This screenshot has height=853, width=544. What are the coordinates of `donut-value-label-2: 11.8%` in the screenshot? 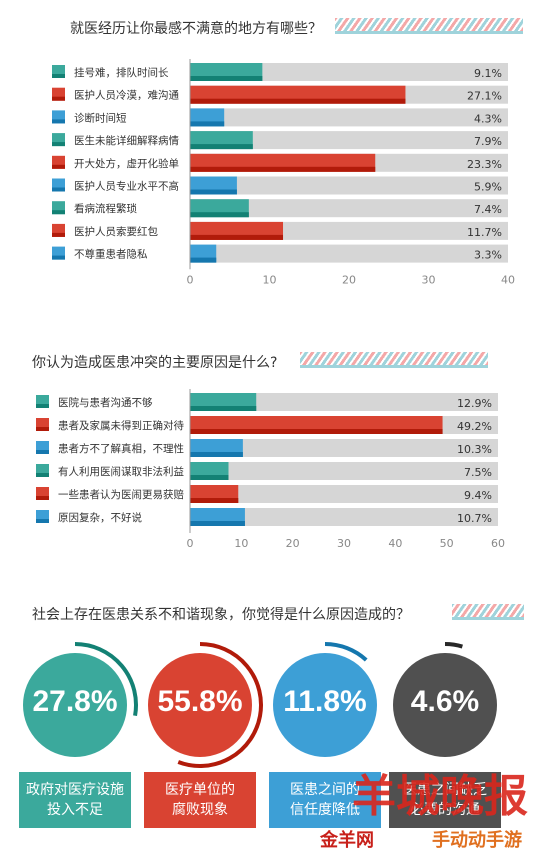 It's located at (325, 701).